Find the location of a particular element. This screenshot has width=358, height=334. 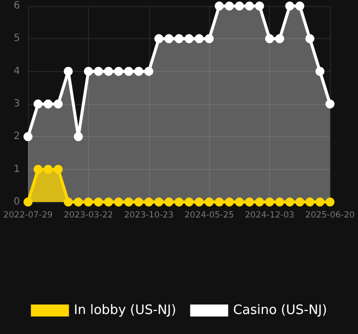

x-tick-label: 2024-12-03 is located at coordinates (269, 215).